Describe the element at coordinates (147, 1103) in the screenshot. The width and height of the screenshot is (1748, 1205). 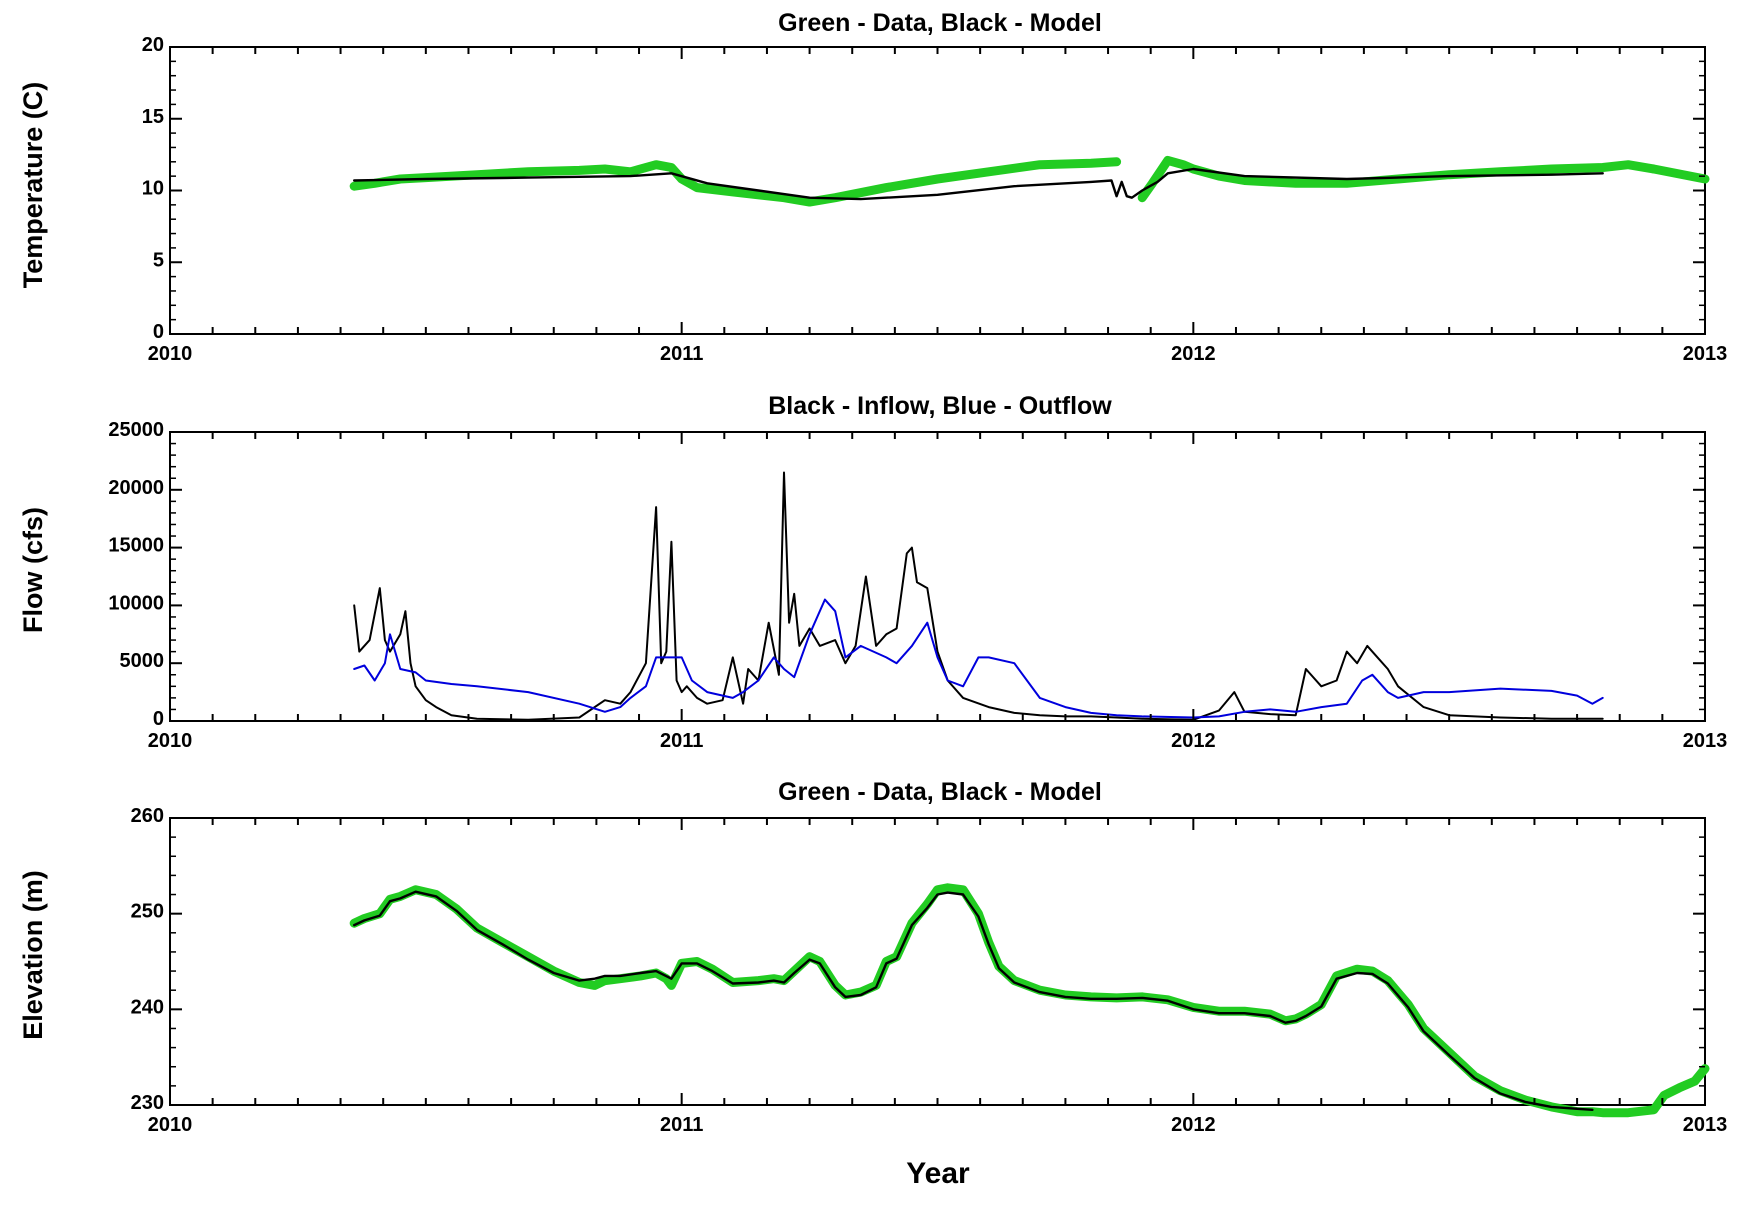
I see `elevation-y-tick-label: 230` at that location.